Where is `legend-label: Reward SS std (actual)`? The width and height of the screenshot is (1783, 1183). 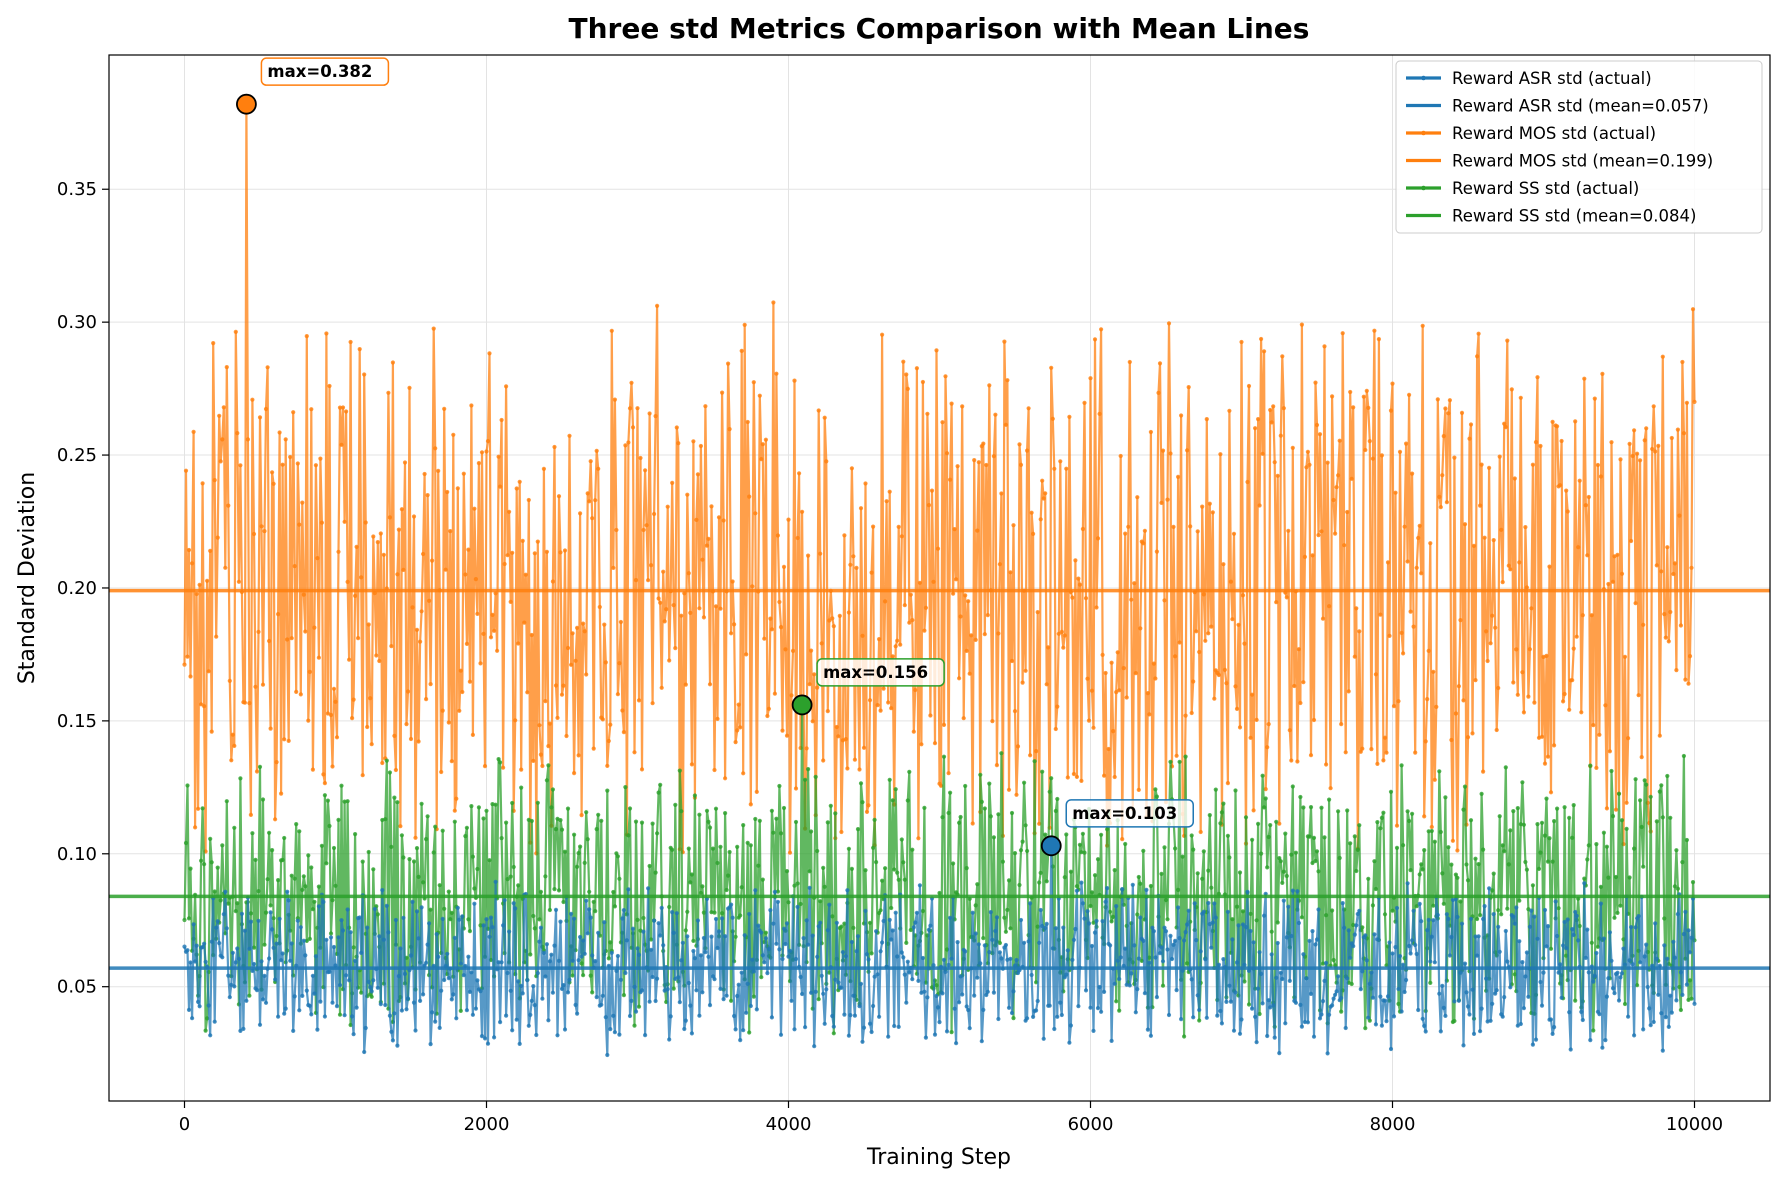
legend-label: Reward SS std (actual) is located at coordinates (1545, 188).